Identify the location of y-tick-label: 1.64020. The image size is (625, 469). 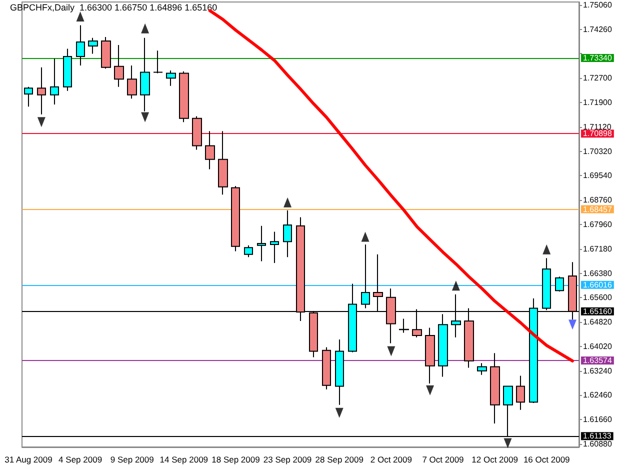
(597, 347).